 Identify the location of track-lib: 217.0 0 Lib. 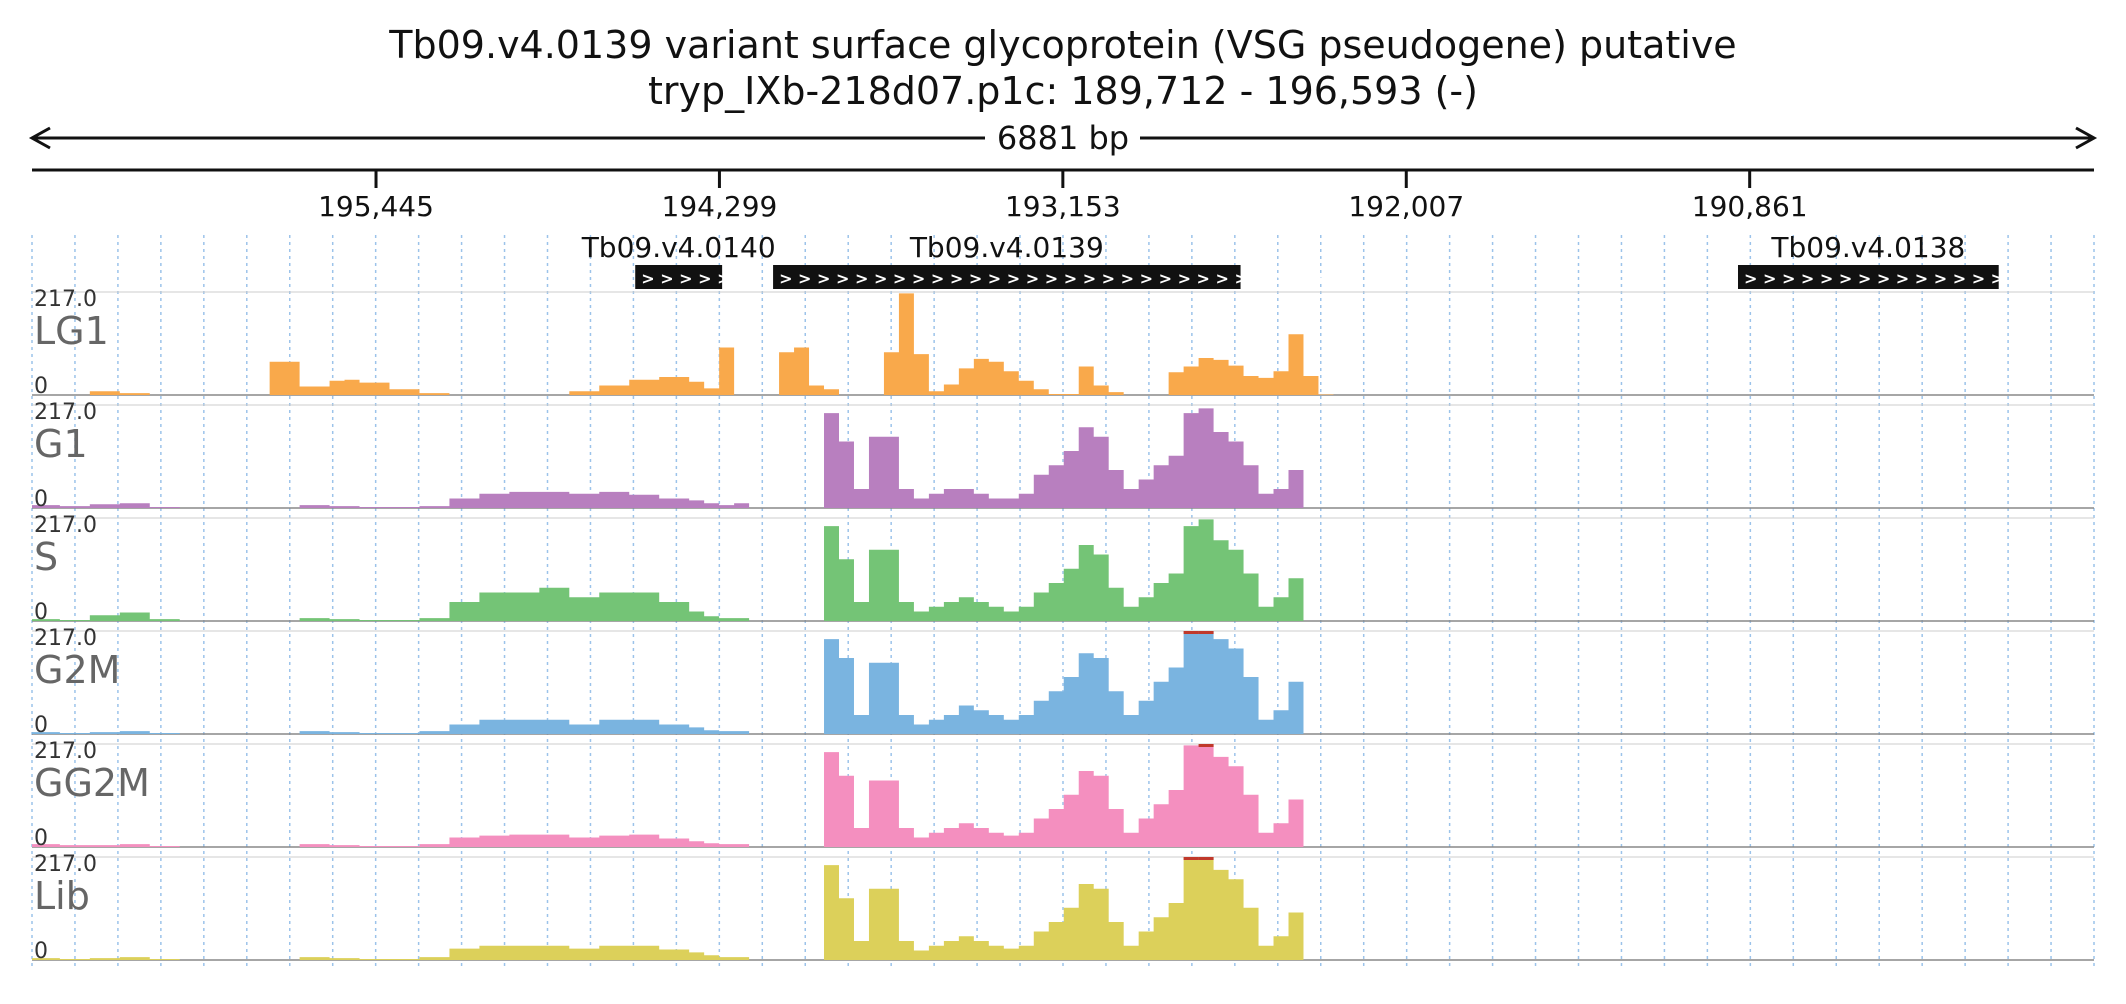
(1063, 908).